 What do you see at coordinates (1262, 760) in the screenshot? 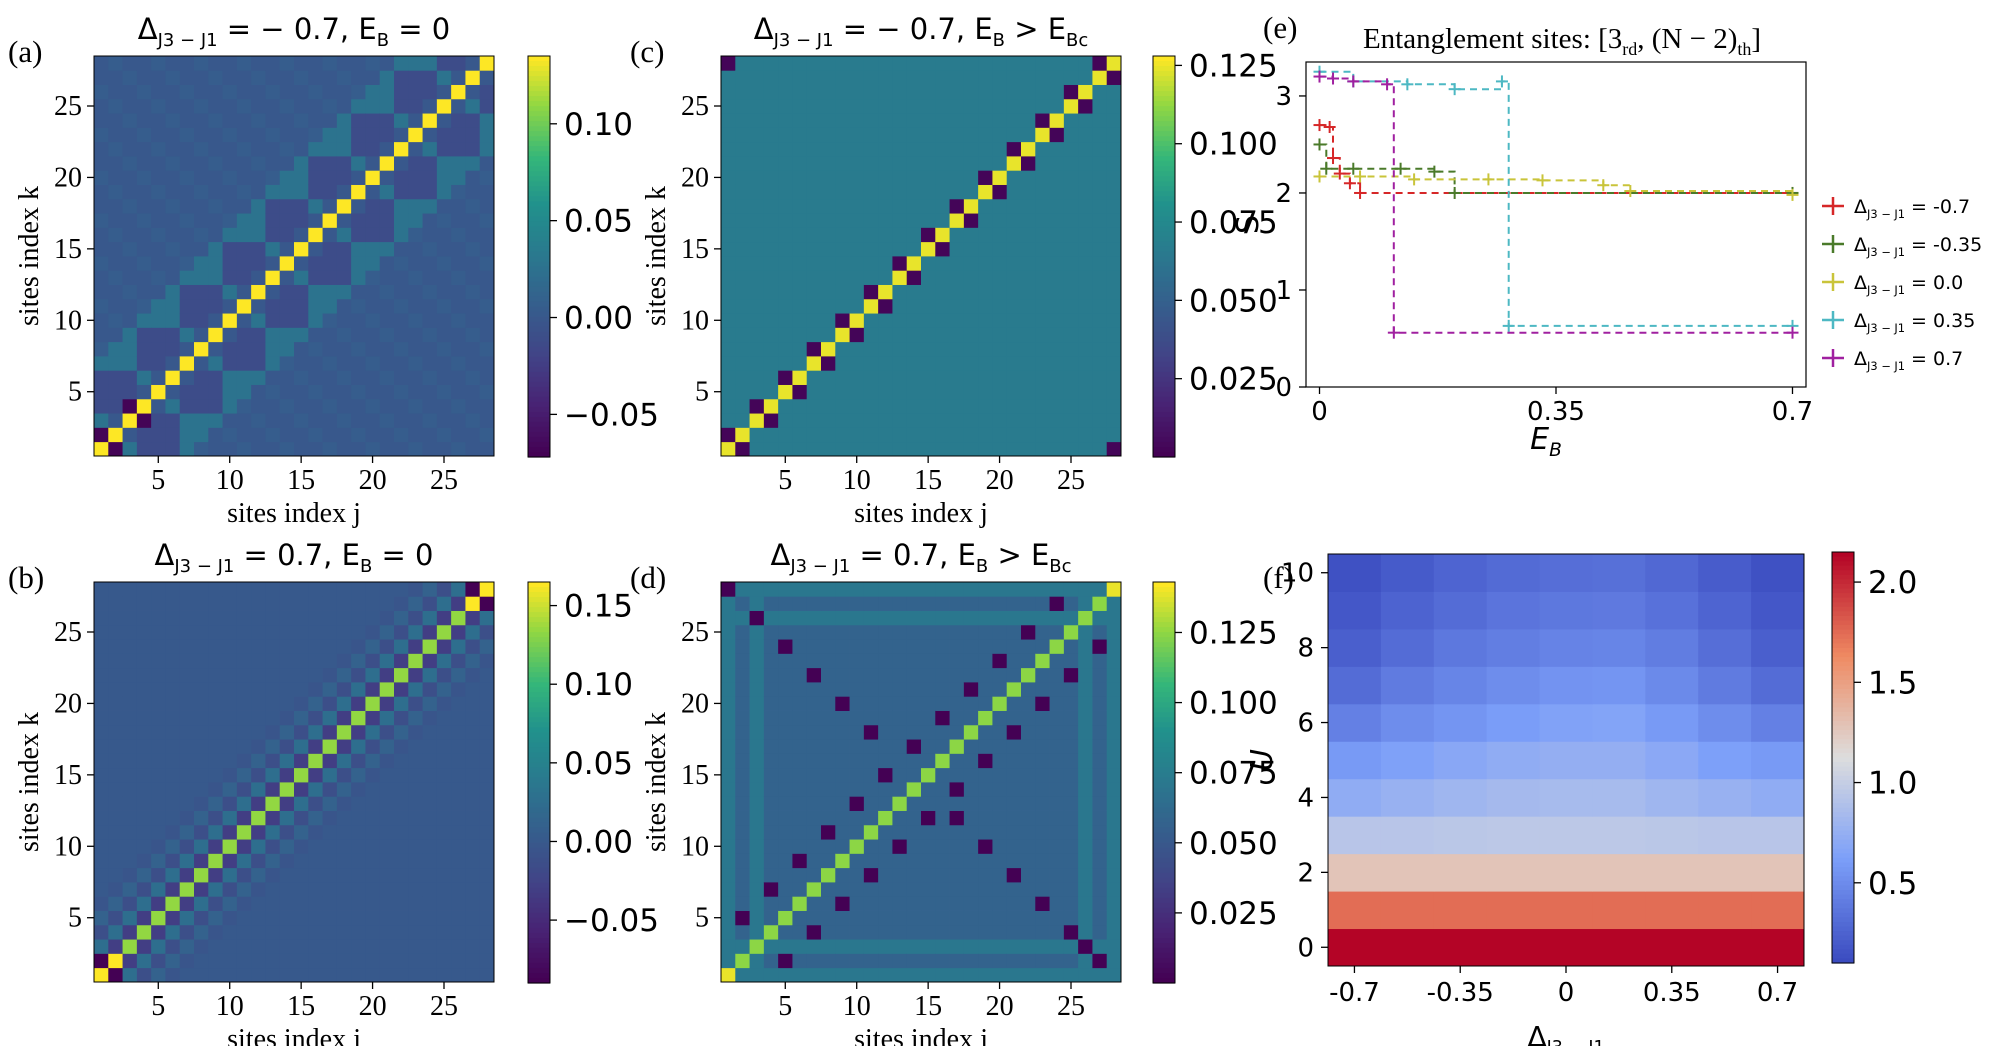
I see `y-axis-label: U` at bounding box center [1262, 760].